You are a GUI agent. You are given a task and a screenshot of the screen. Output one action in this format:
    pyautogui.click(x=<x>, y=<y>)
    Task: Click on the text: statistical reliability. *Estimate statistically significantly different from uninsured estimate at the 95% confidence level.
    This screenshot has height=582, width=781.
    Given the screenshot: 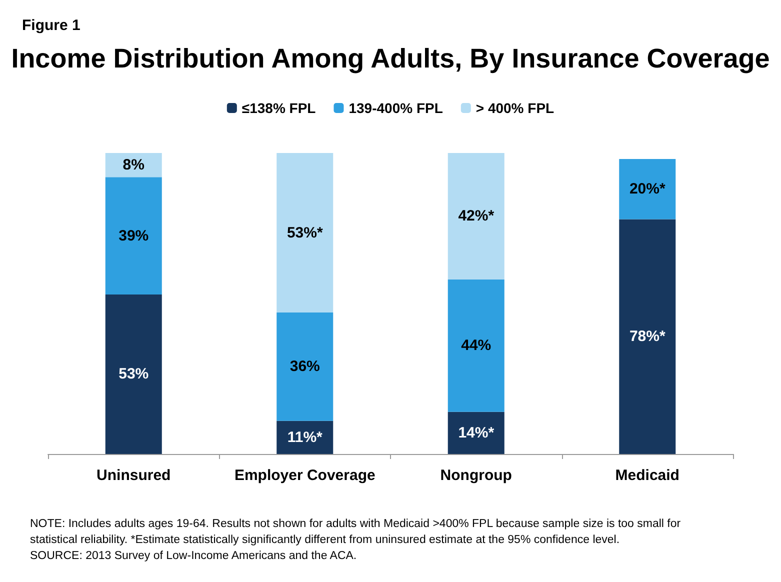 What is the action you would take?
    pyautogui.click(x=325, y=540)
    